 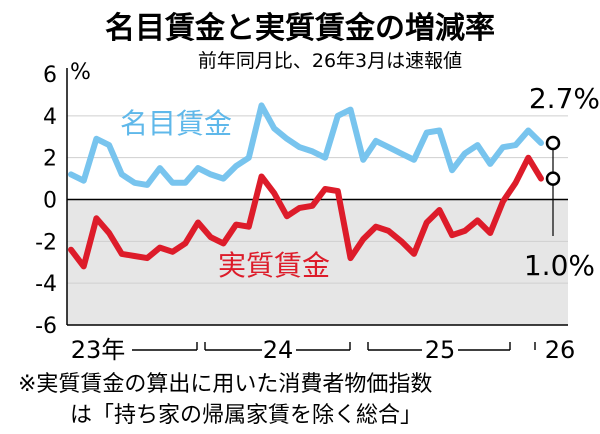 What do you see at coordinates (98, 350) in the screenshot?
I see `x-group-label: 23年` at bounding box center [98, 350].